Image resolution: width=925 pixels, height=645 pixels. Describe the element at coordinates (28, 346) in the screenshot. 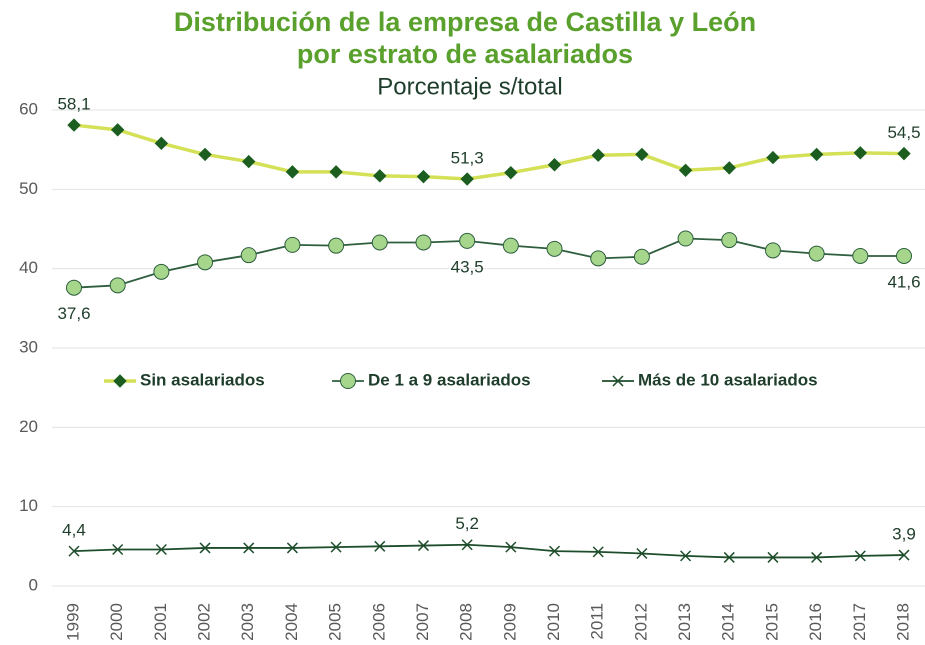

I see `y-tick-label: 30` at that location.